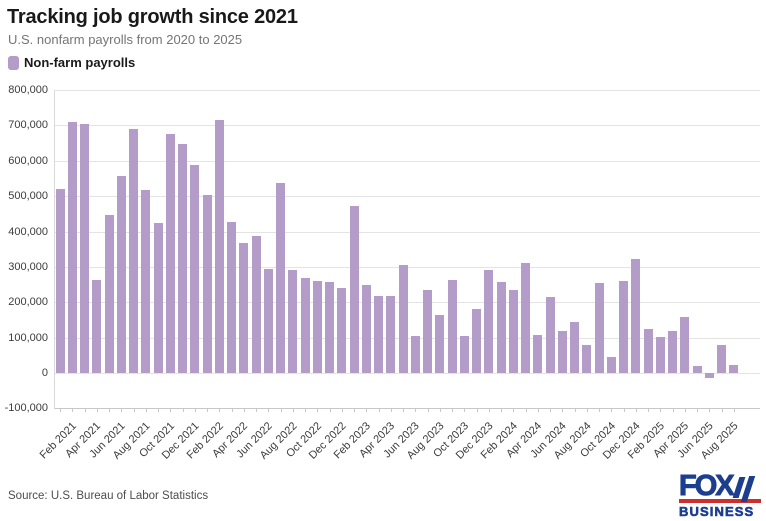 The image size is (766, 521). Describe the element at coordinates (401, 440) in the screenshot. I see `x-axis-tick-label: Jun 2023` at that location.